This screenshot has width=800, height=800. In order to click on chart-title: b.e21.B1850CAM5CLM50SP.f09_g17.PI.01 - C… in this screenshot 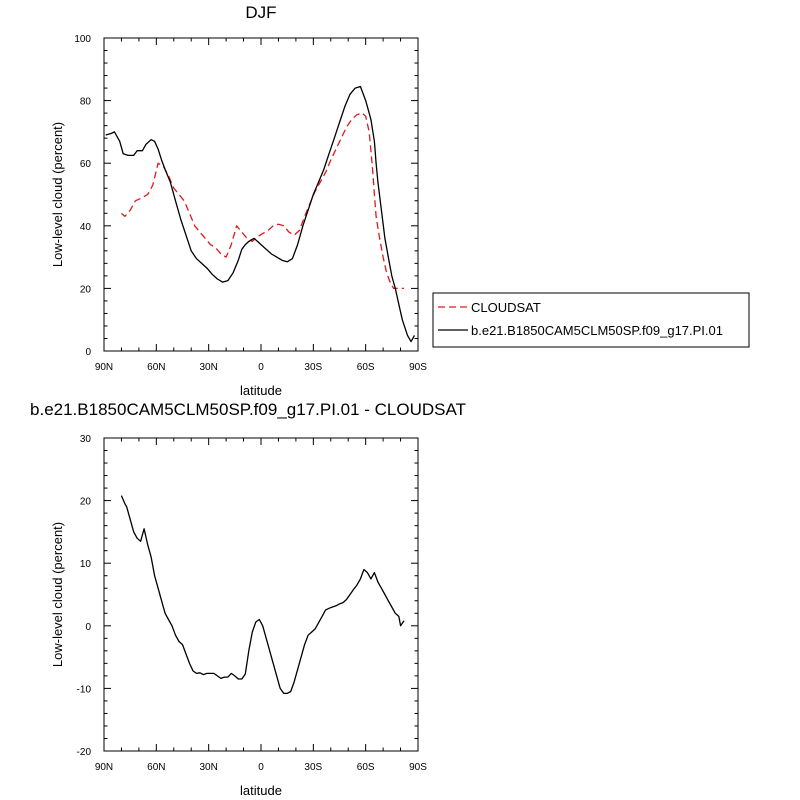, I will do `click(248, 409)`.